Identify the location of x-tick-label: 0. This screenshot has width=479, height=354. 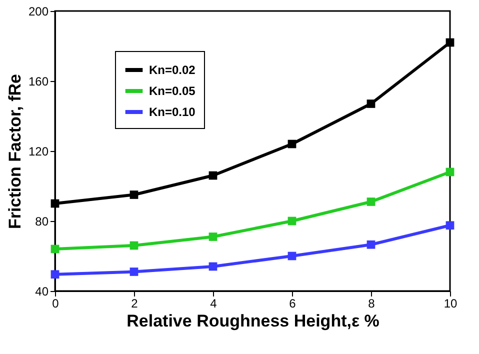
(56, 303).